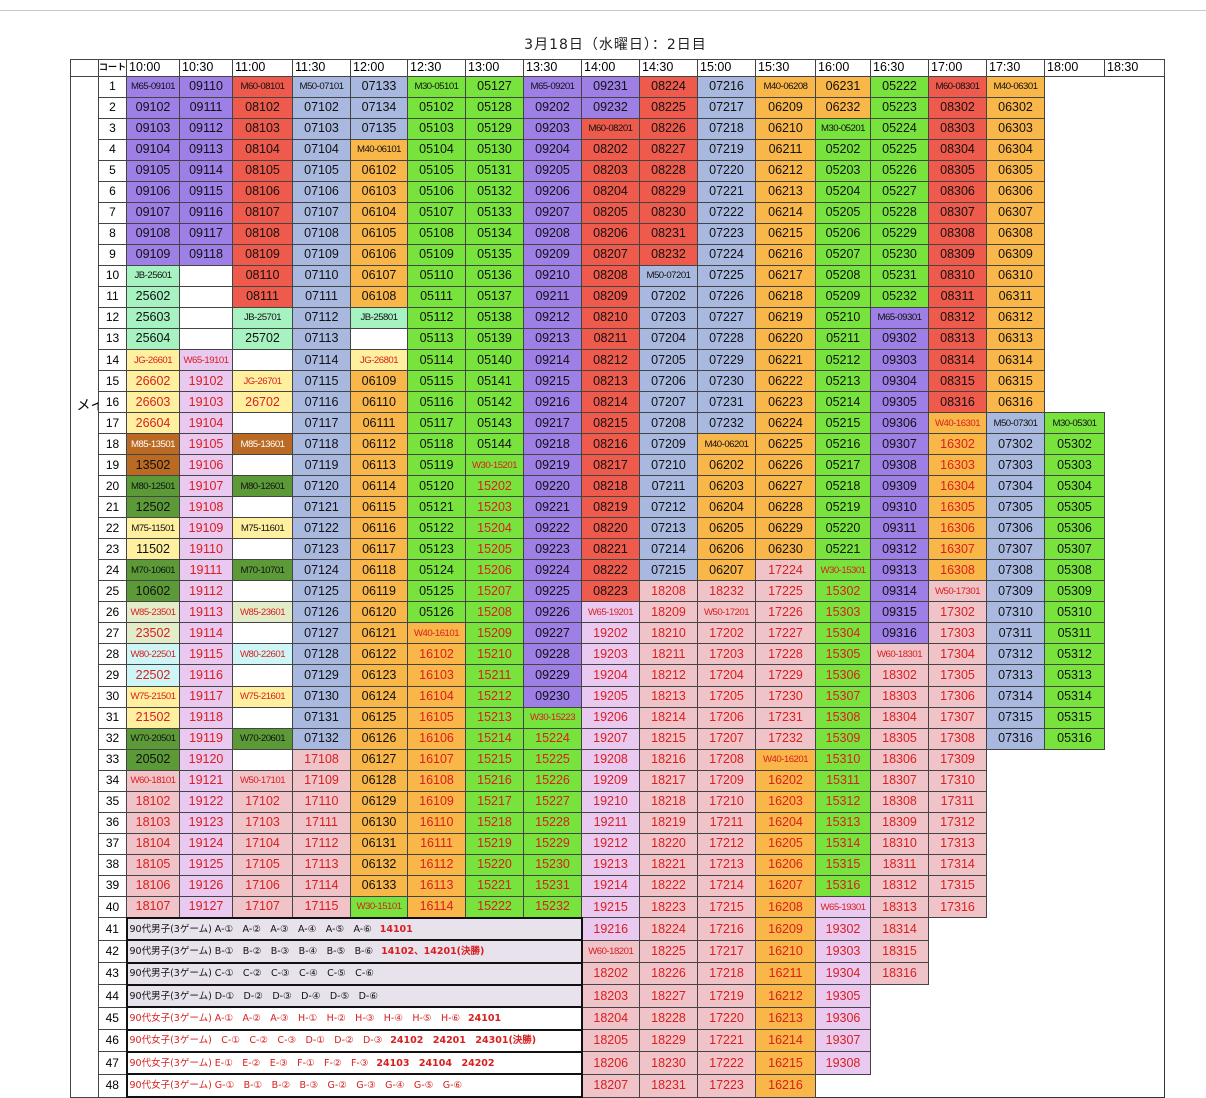  I want to click on match-cell: 06228, so click(786, 507).